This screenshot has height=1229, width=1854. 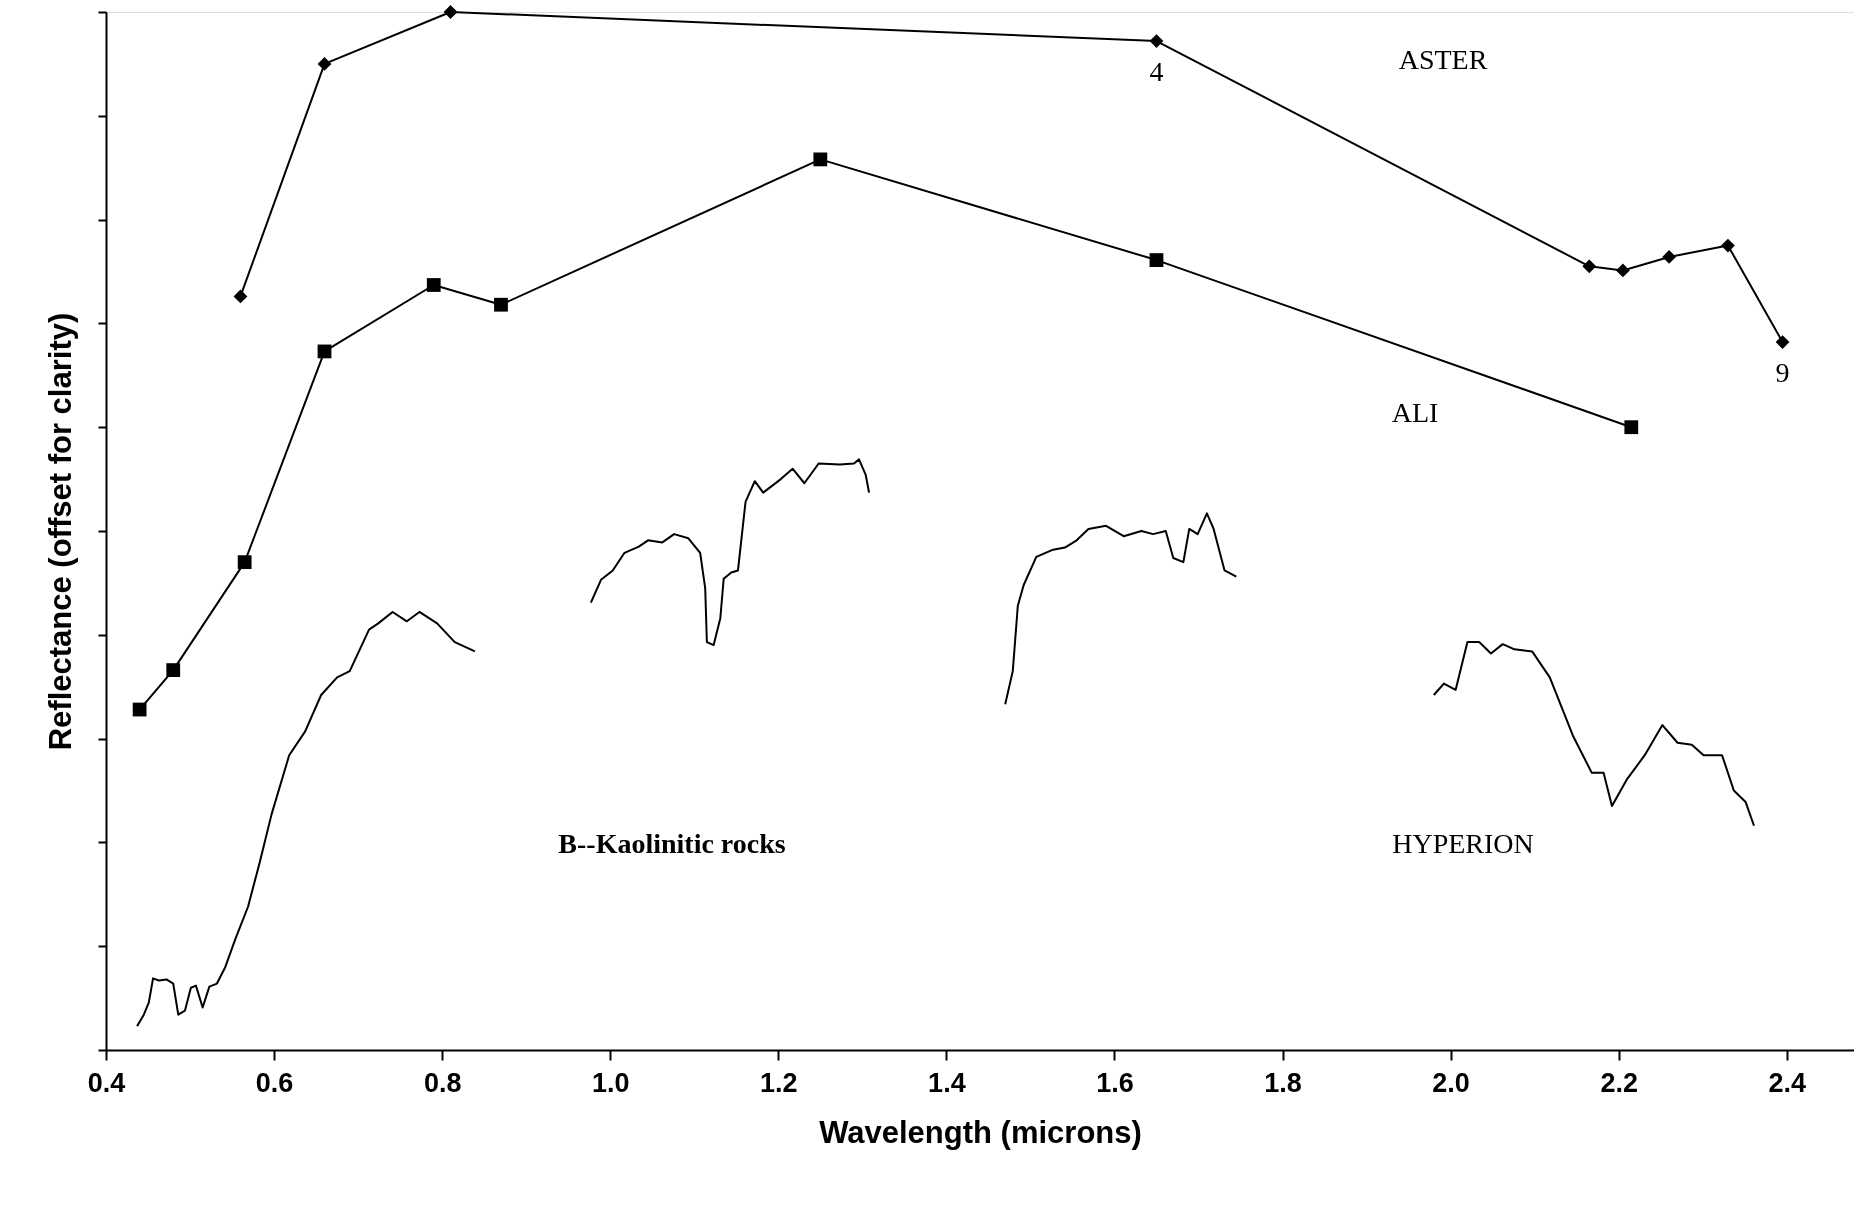 What do you see at coordinates (106, 1082) in the screenshot?
I see `x-tick-label: 0.4` at bounding box center [106, 1082].